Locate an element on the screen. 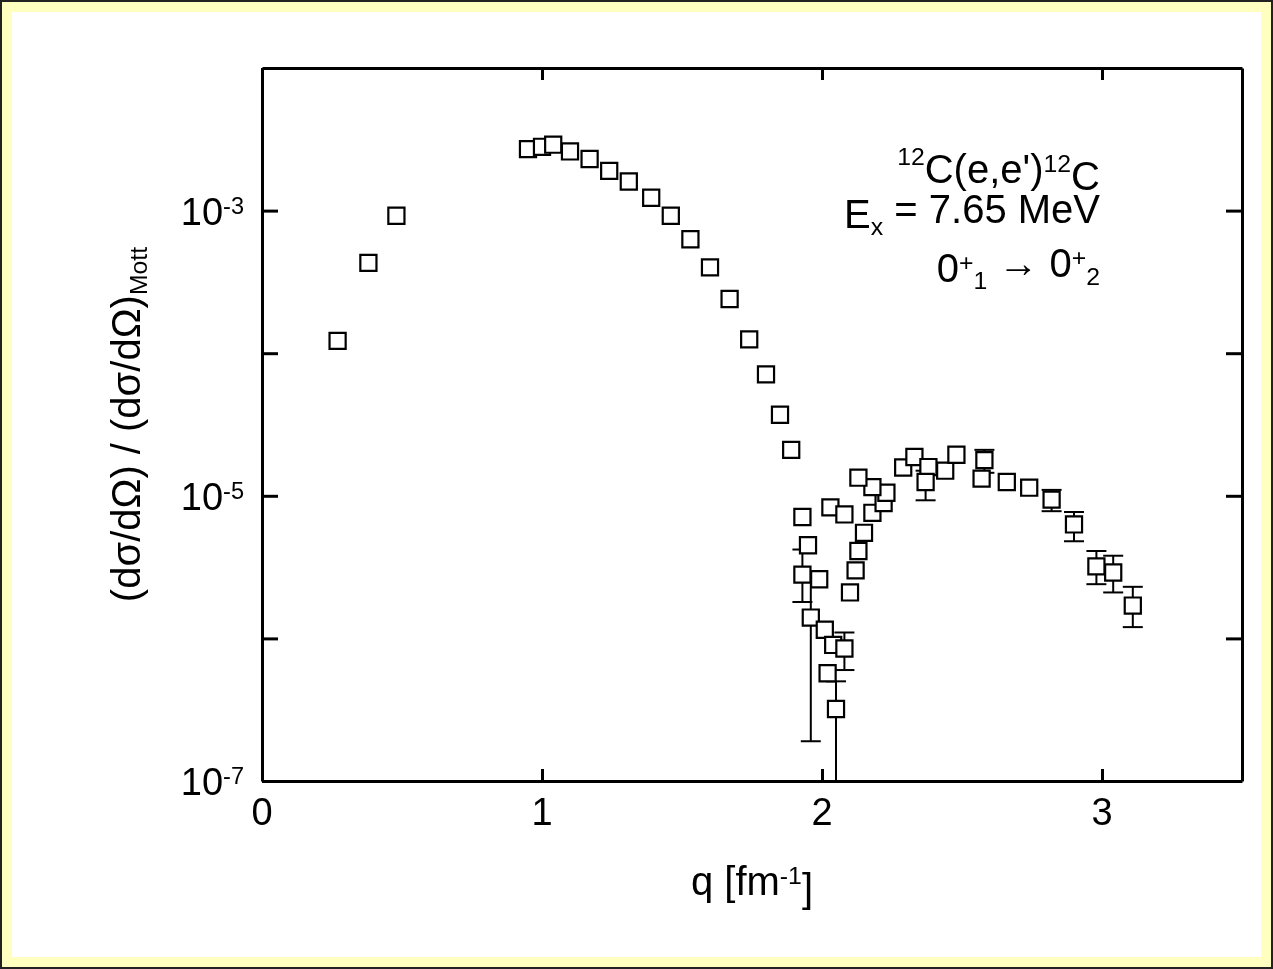  y-tick-label: 10$^{-3}$ is located at coordinates (212, 211).